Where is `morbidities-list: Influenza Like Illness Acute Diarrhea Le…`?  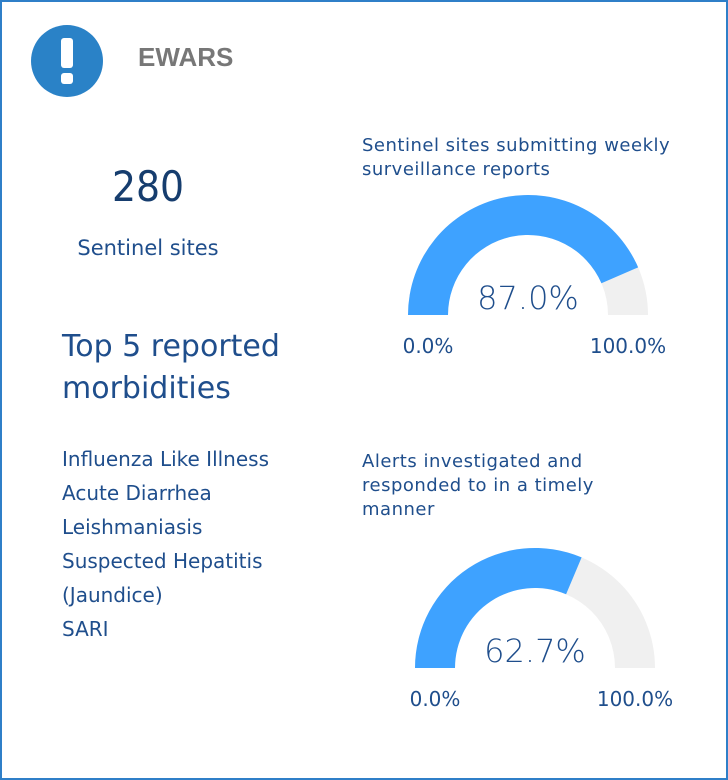 morbidities-list: Influenza Like Illness Acute Diarrhea Le… is located at coordinates (187, 544).